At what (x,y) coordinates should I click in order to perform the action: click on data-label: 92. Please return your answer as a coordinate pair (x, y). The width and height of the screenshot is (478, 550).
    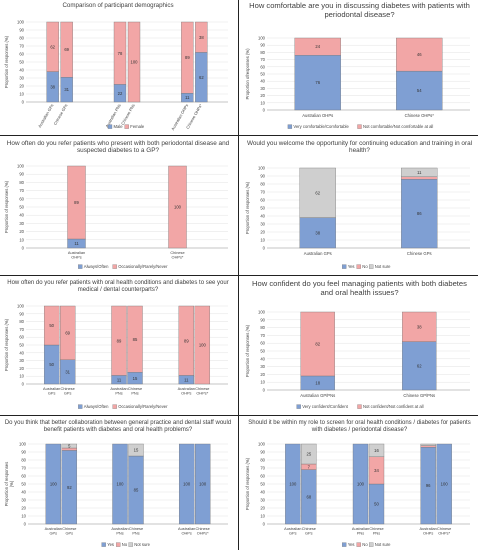
    Looking at the image, I should click on (69, 487).